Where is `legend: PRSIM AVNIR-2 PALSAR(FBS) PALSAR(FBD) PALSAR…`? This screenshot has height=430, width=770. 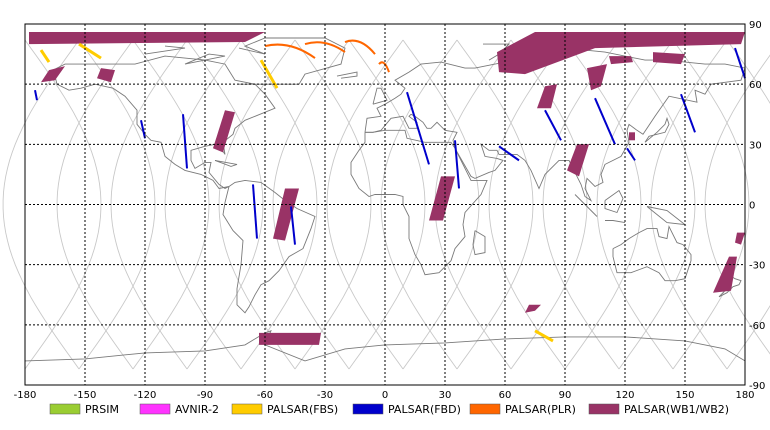
legend: PRSIM AVNIR-2 PALSAR(FBS) PALSAR(FBD) PALSAR… is located at coordinates (389, 409).